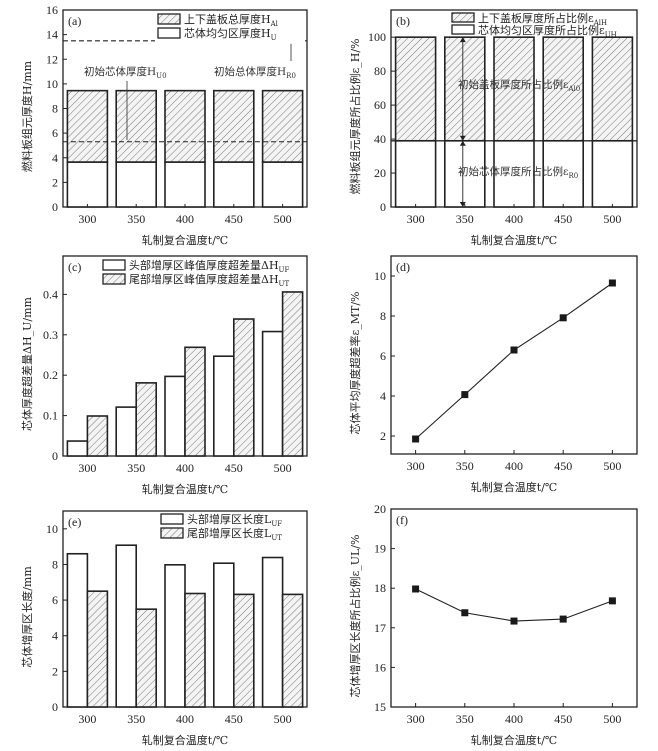  Describe the element at coordinates (380, 105) in the screenshot. I see `y-tick-label: 60` at that location.